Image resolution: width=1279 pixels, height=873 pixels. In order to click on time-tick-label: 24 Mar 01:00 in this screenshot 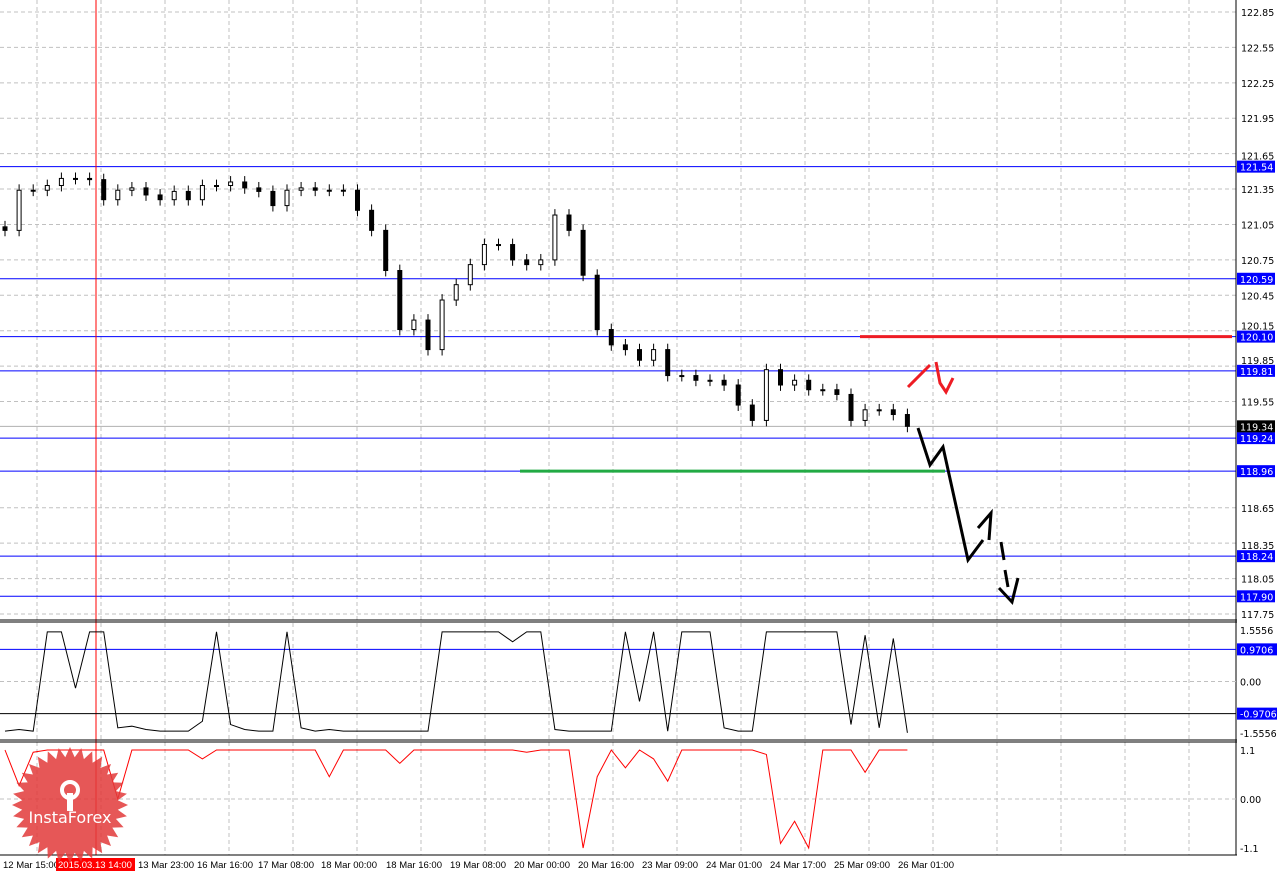, I will do `click(734, 865)`.